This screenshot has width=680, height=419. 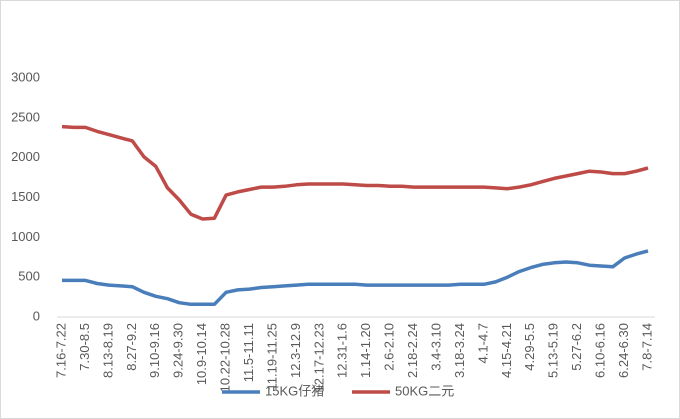 What do you see at coordinates (600, 350) in the screenshot?
I see `x-tick-label: 6.10-6.16` at bounding box center [600, 350].